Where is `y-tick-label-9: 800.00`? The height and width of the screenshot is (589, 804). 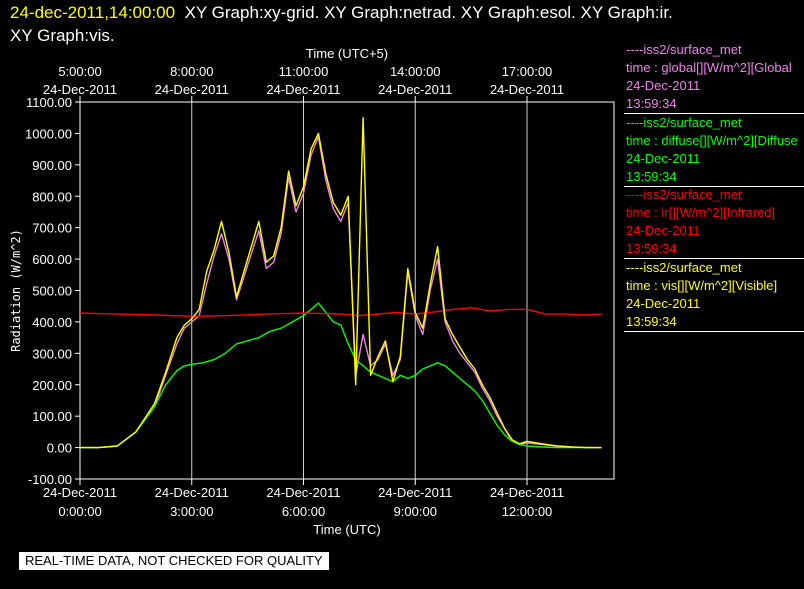
y-tick-label-9: 800.00 is located at coordinates (52, 196).